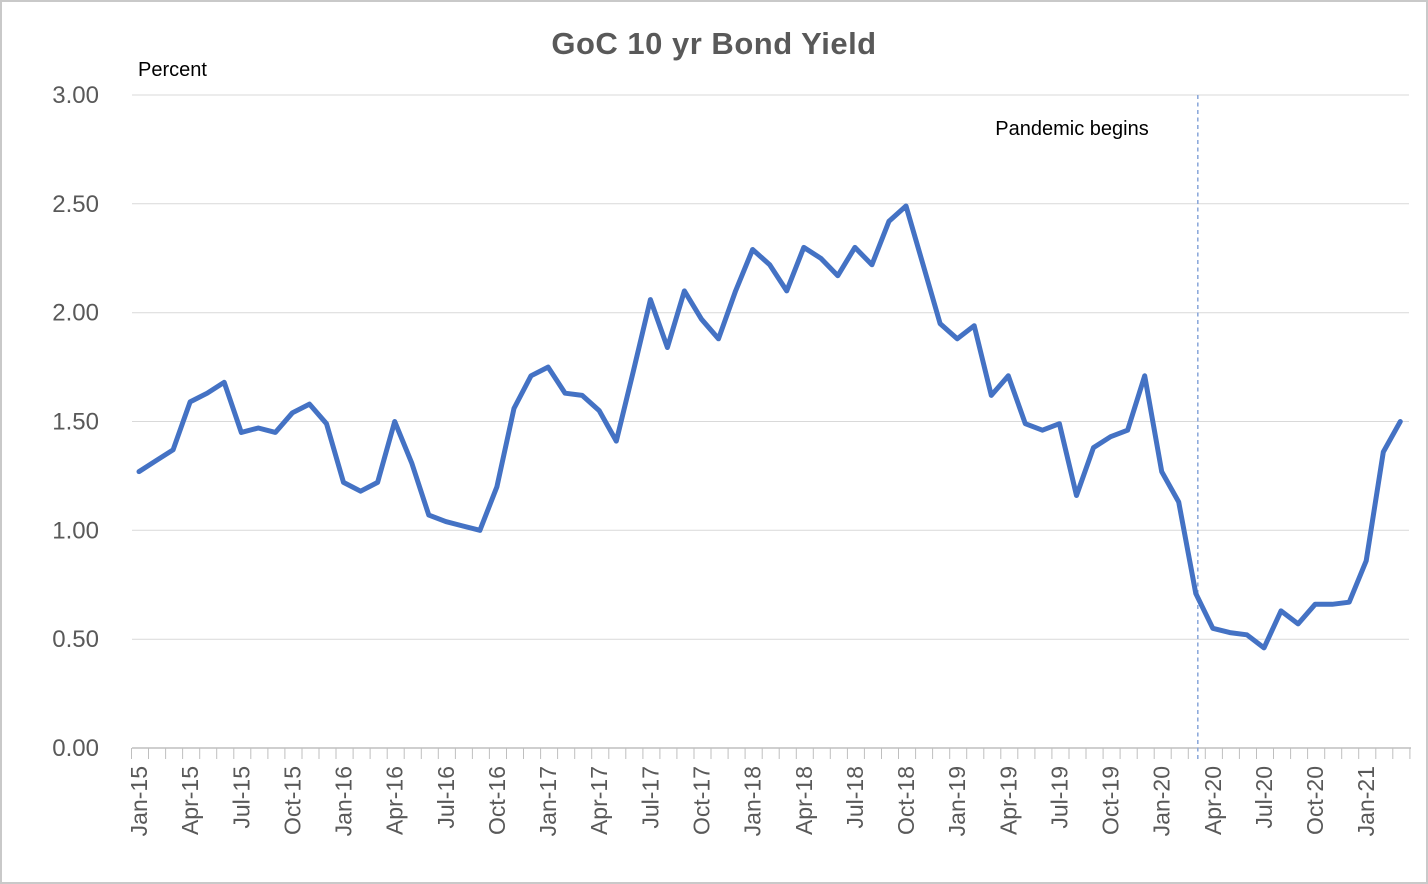  Describe the element at coordinates (1366, 801) in the screenshot. I see `x-tick-label: Jan-21` at that location.